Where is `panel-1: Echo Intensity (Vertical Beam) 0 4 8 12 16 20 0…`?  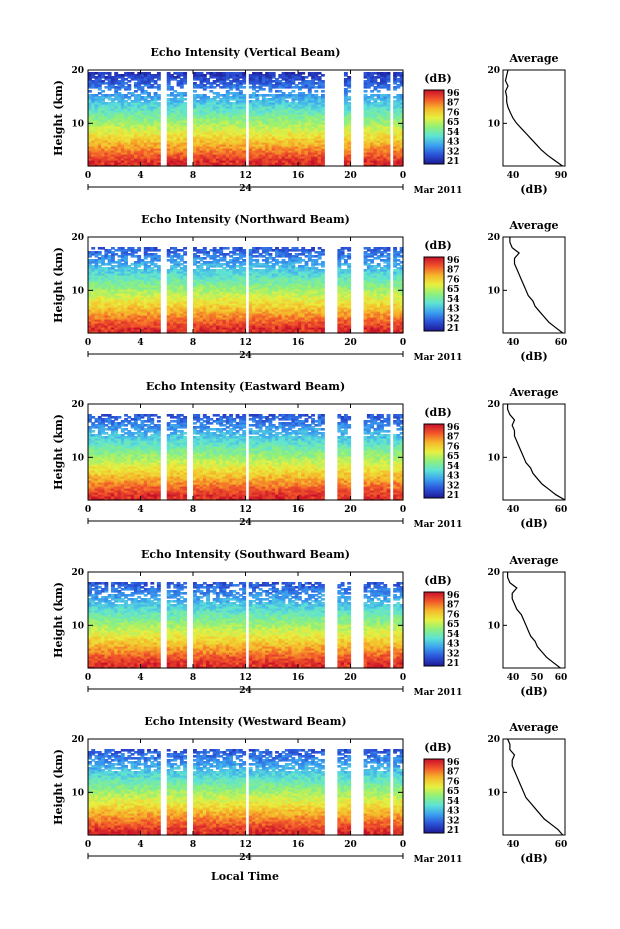
panel-1: Echo Intensity (Vertical Beam) 0 4 8 12 16 20 0… is located at coordinates (309, 121).